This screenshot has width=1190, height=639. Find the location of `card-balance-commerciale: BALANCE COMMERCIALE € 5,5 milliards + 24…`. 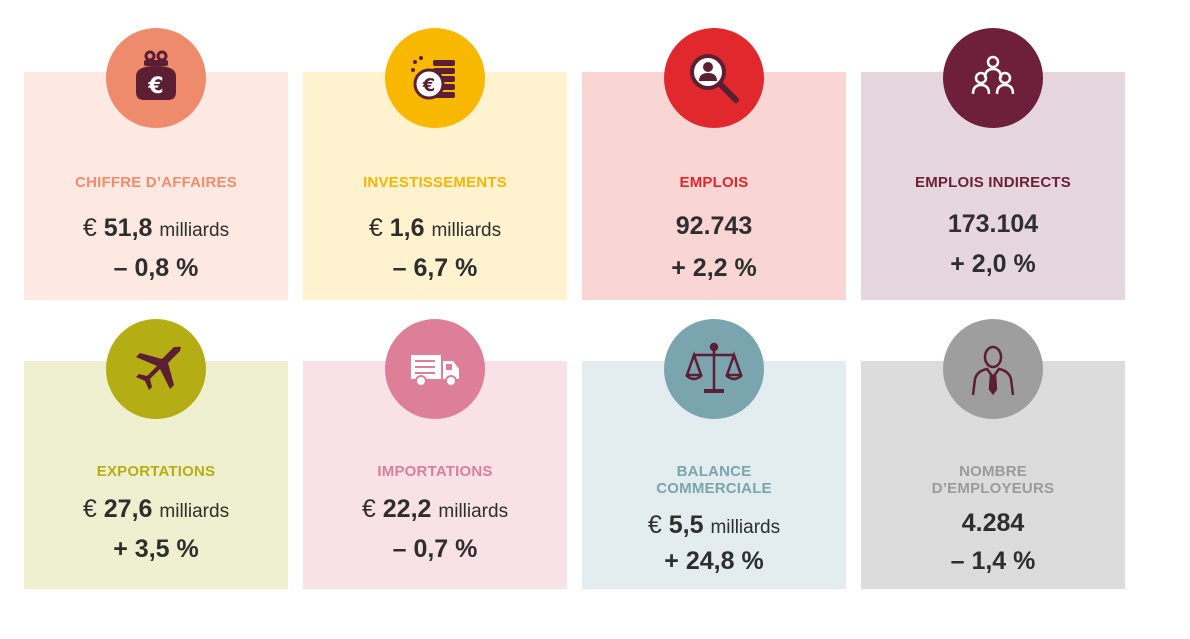

card-balance-commerciale: BALANCE COMMERCIALE € 5,5 milliards + 24… is located at coordinates (714, 454).